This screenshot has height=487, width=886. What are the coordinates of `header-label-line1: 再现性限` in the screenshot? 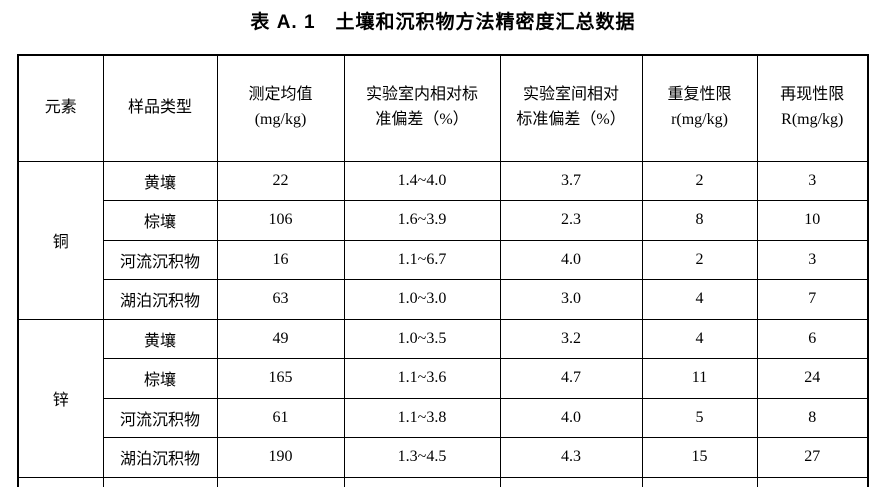 It's located at (812, 95).